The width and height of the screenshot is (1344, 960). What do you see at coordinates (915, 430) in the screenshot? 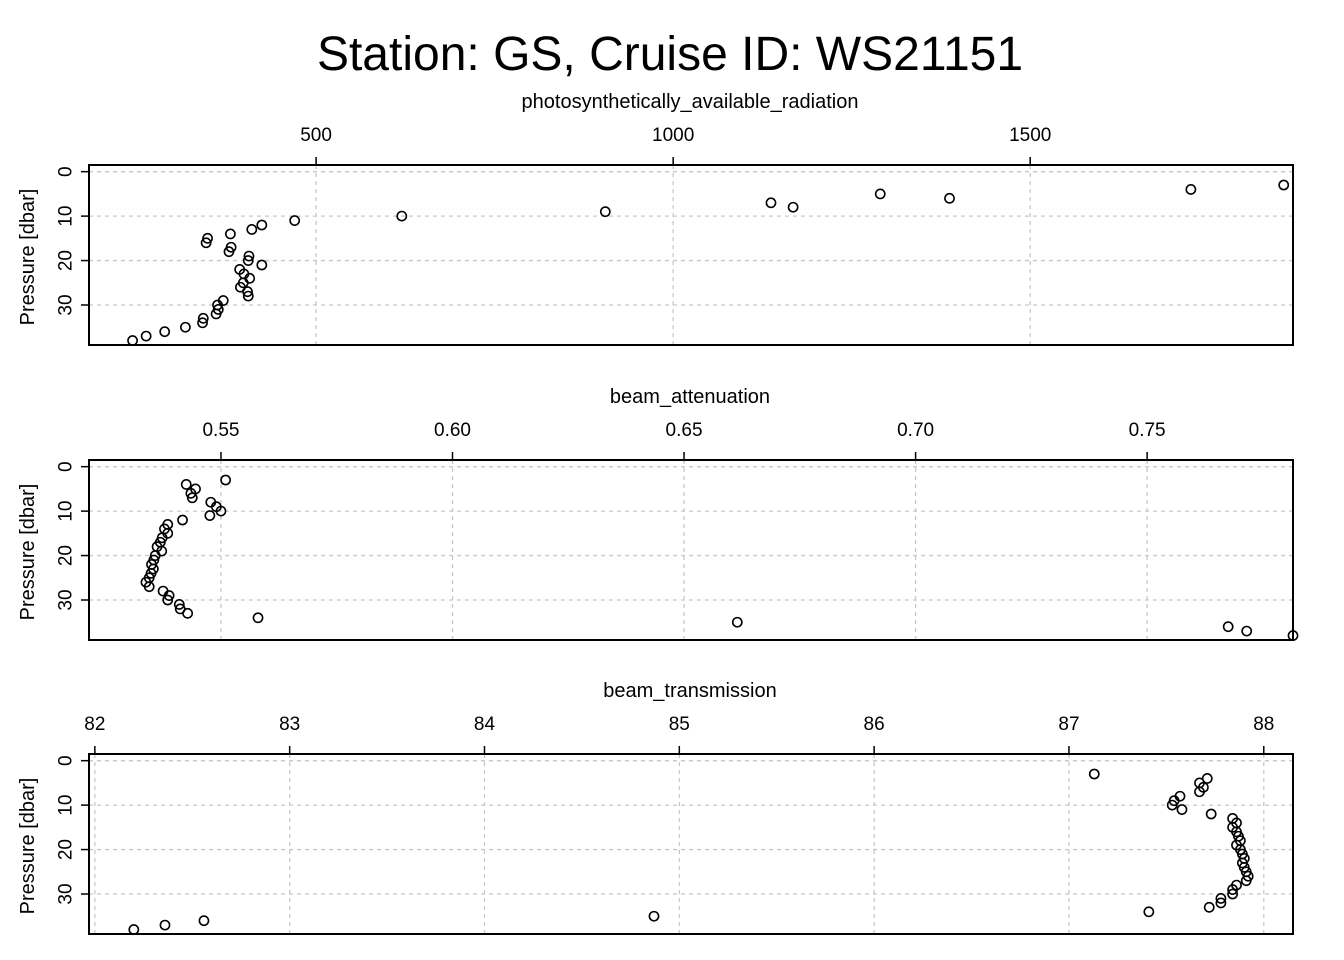
I see `x-tick-label: 0.70` at bounding box center [915, 430].